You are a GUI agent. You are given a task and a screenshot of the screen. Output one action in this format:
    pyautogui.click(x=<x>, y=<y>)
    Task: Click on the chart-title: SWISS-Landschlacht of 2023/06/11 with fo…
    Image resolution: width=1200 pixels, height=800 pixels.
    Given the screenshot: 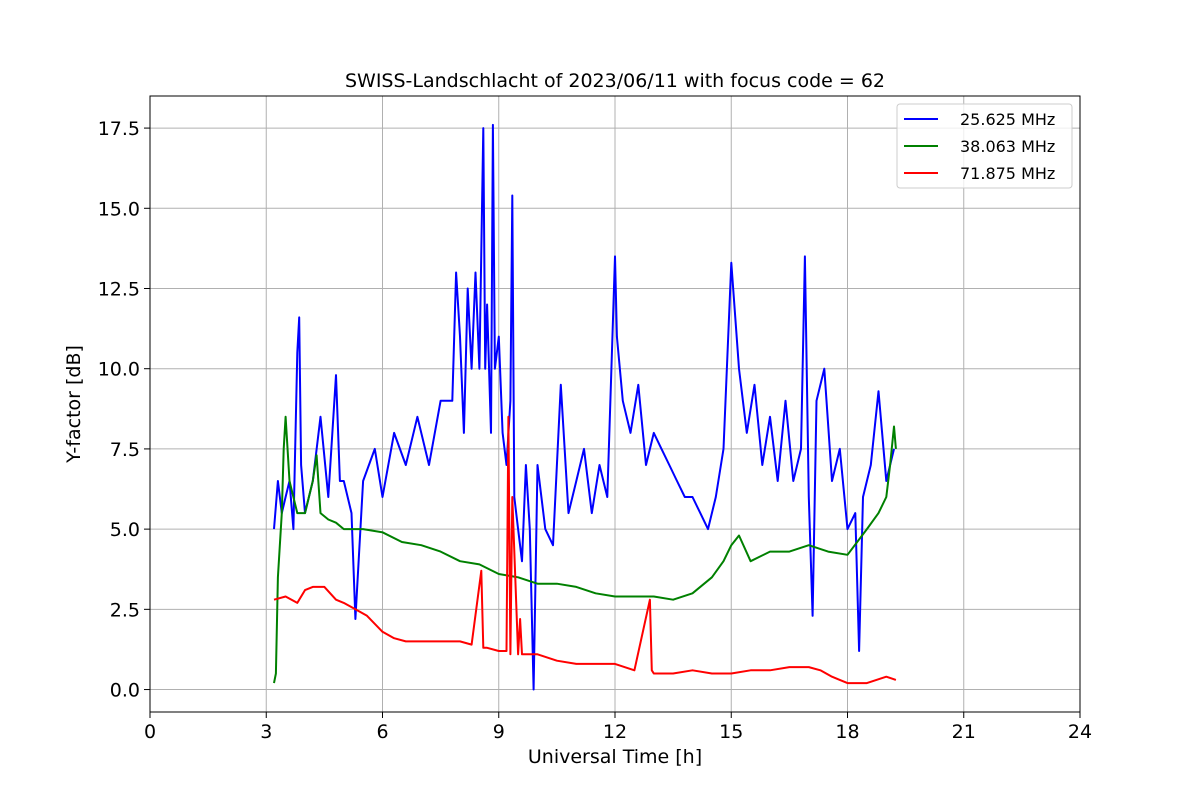 What is the action you would take?
    pyautogui.click(x=615, y=81)
    